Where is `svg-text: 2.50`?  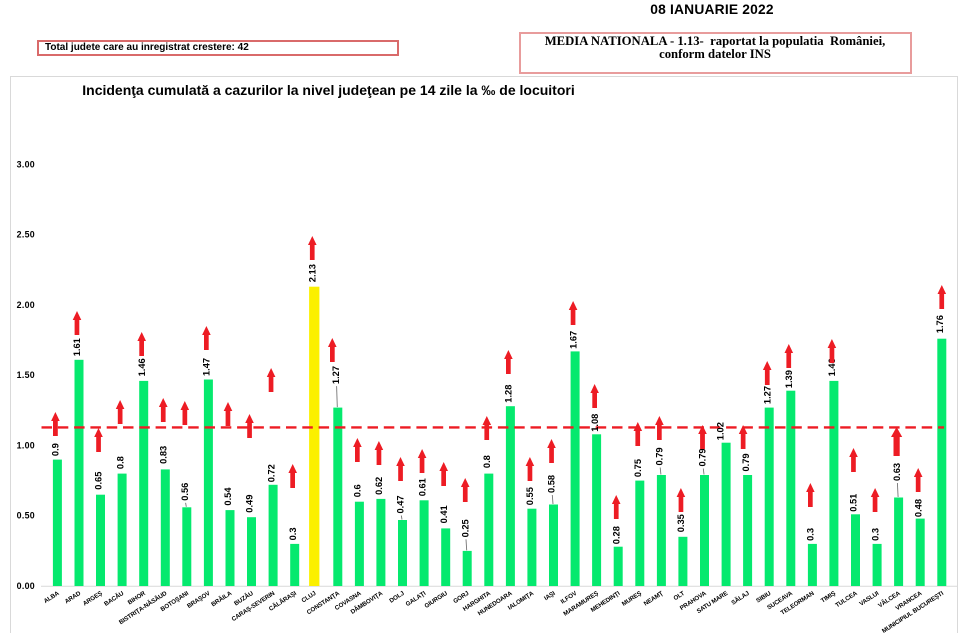 svg-text: 2.50 is located at coordinates (26, 235).